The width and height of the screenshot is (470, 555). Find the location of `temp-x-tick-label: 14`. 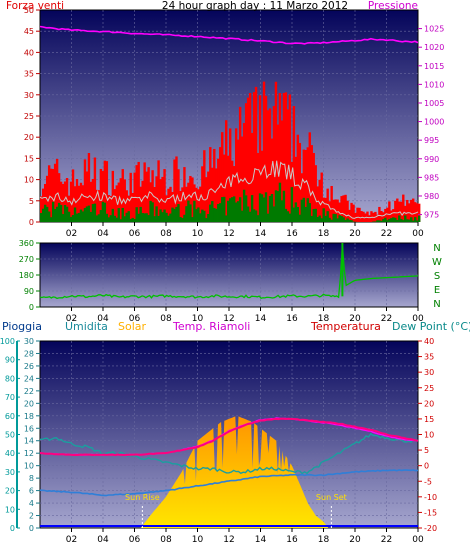

temp-x-tick-label: 14 is located at coordinates (261, 540).